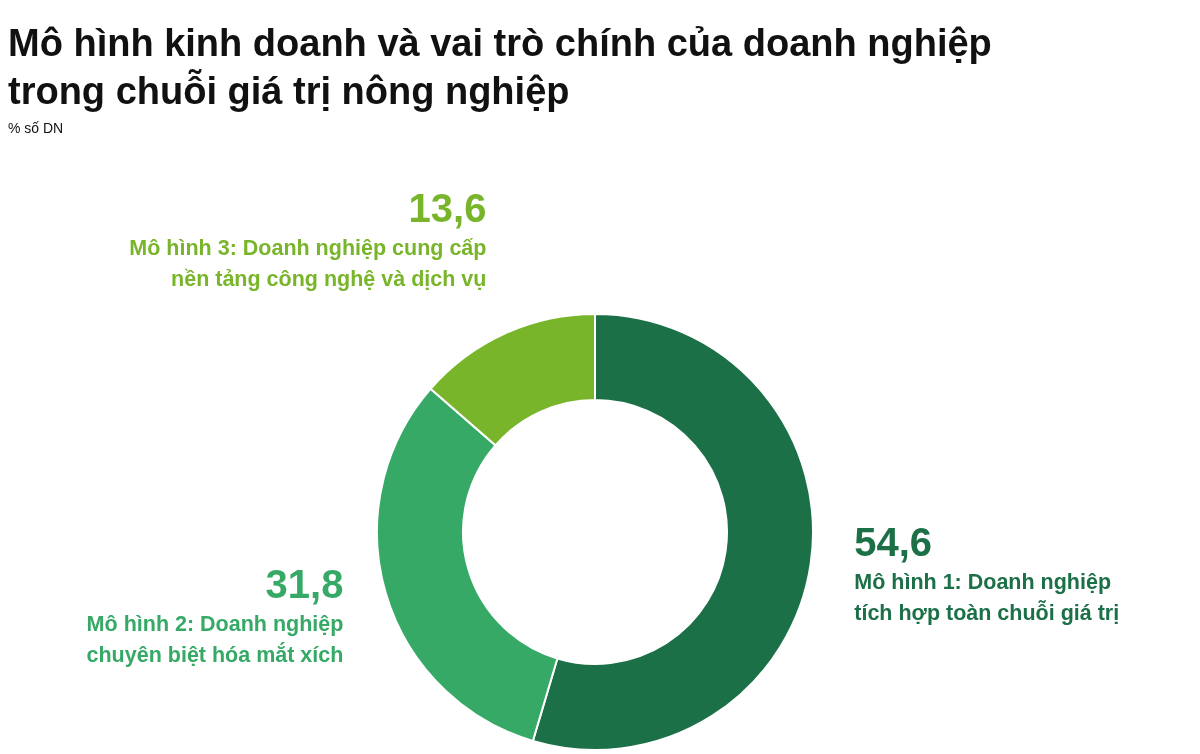 The width and height of the screenshot is (1200, 754). Describe the element at coordinates (215, 640) in the screenshot. I see `slice-label: Mô hình 2: Doanh nghiệp chuyên biệt hóa mắt xích` at that location.